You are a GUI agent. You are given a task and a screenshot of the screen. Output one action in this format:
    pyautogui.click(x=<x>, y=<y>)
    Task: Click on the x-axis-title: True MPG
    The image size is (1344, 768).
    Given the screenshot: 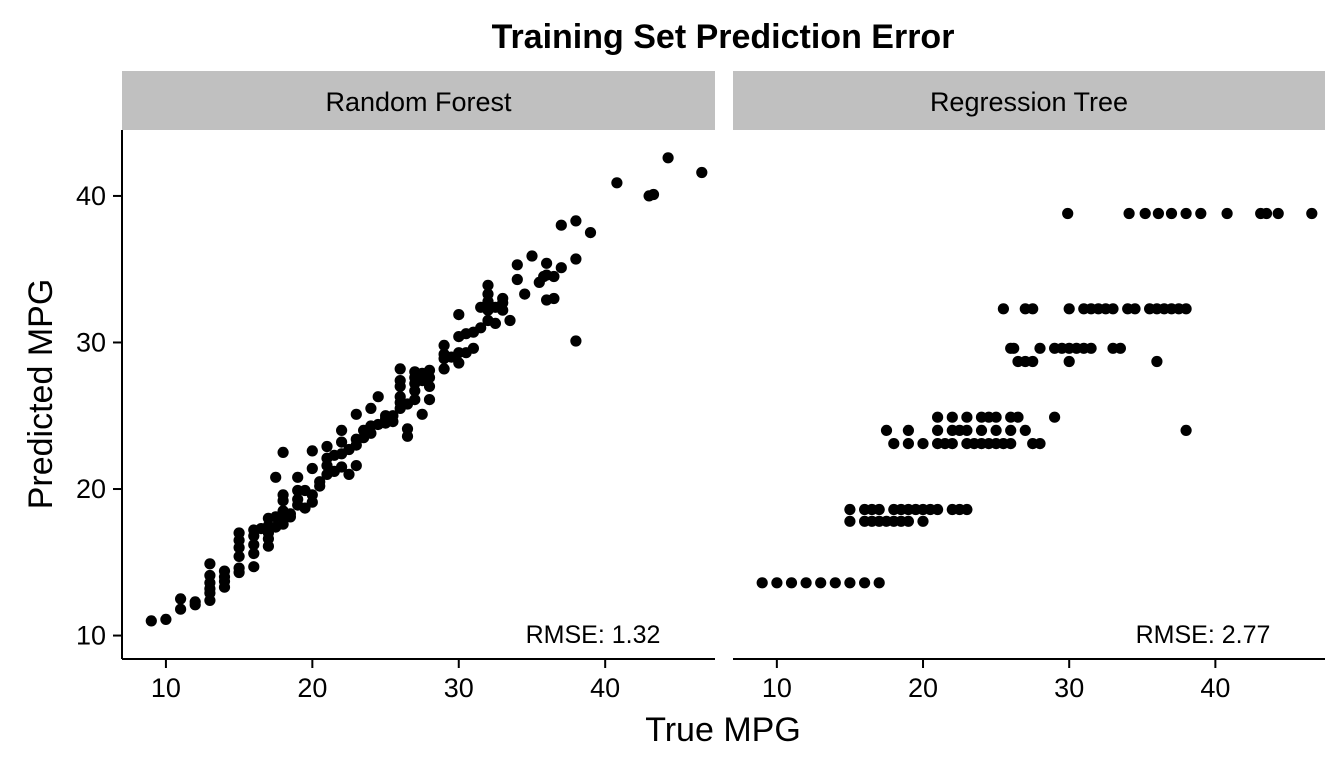 What is the action you would take?
    pyautogui.click(x=723, y=730)
    